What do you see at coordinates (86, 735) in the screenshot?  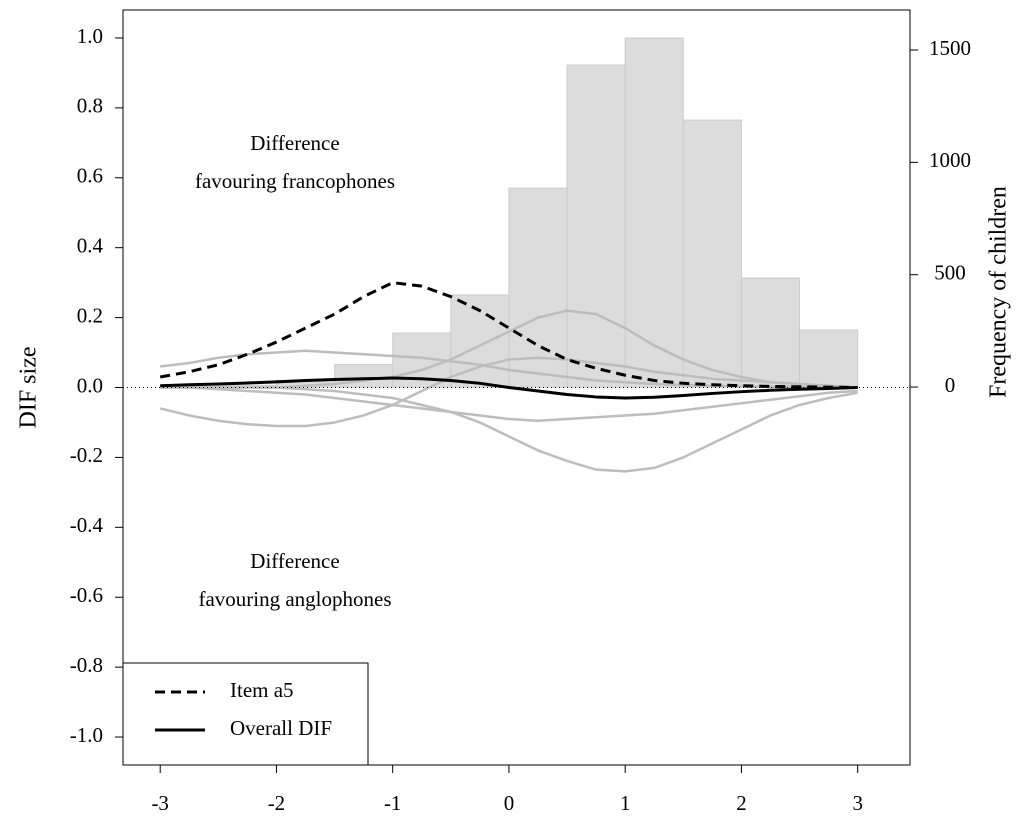 I see `y-tick-label: -1.0` at bounding box center [86, 735].